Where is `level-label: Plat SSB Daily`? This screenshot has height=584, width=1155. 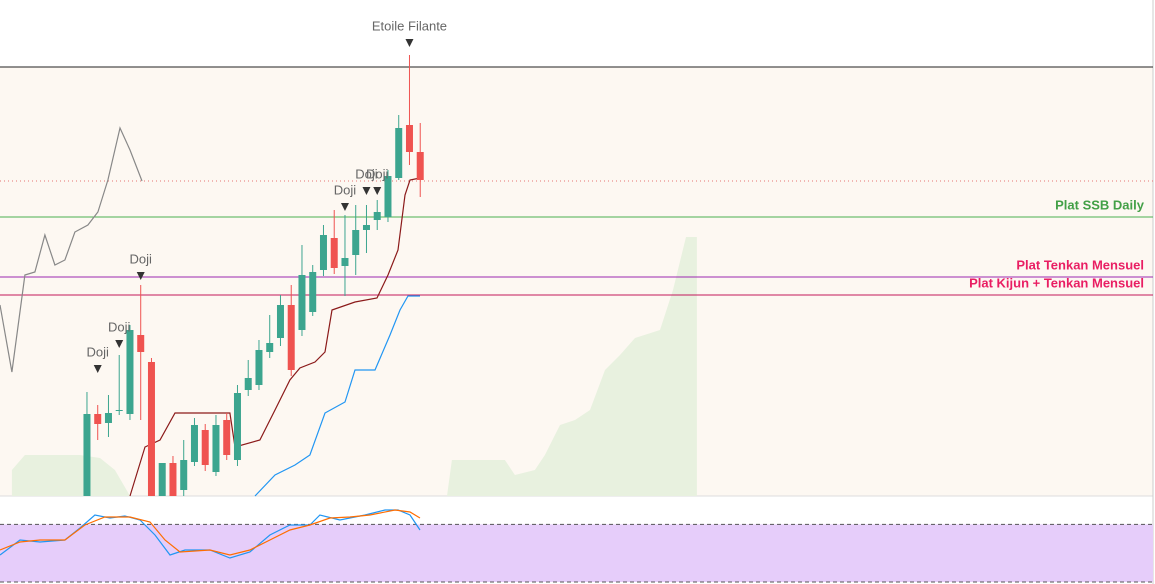 level-label: Plat SSB Daily is located at coordinates (1100, 204).